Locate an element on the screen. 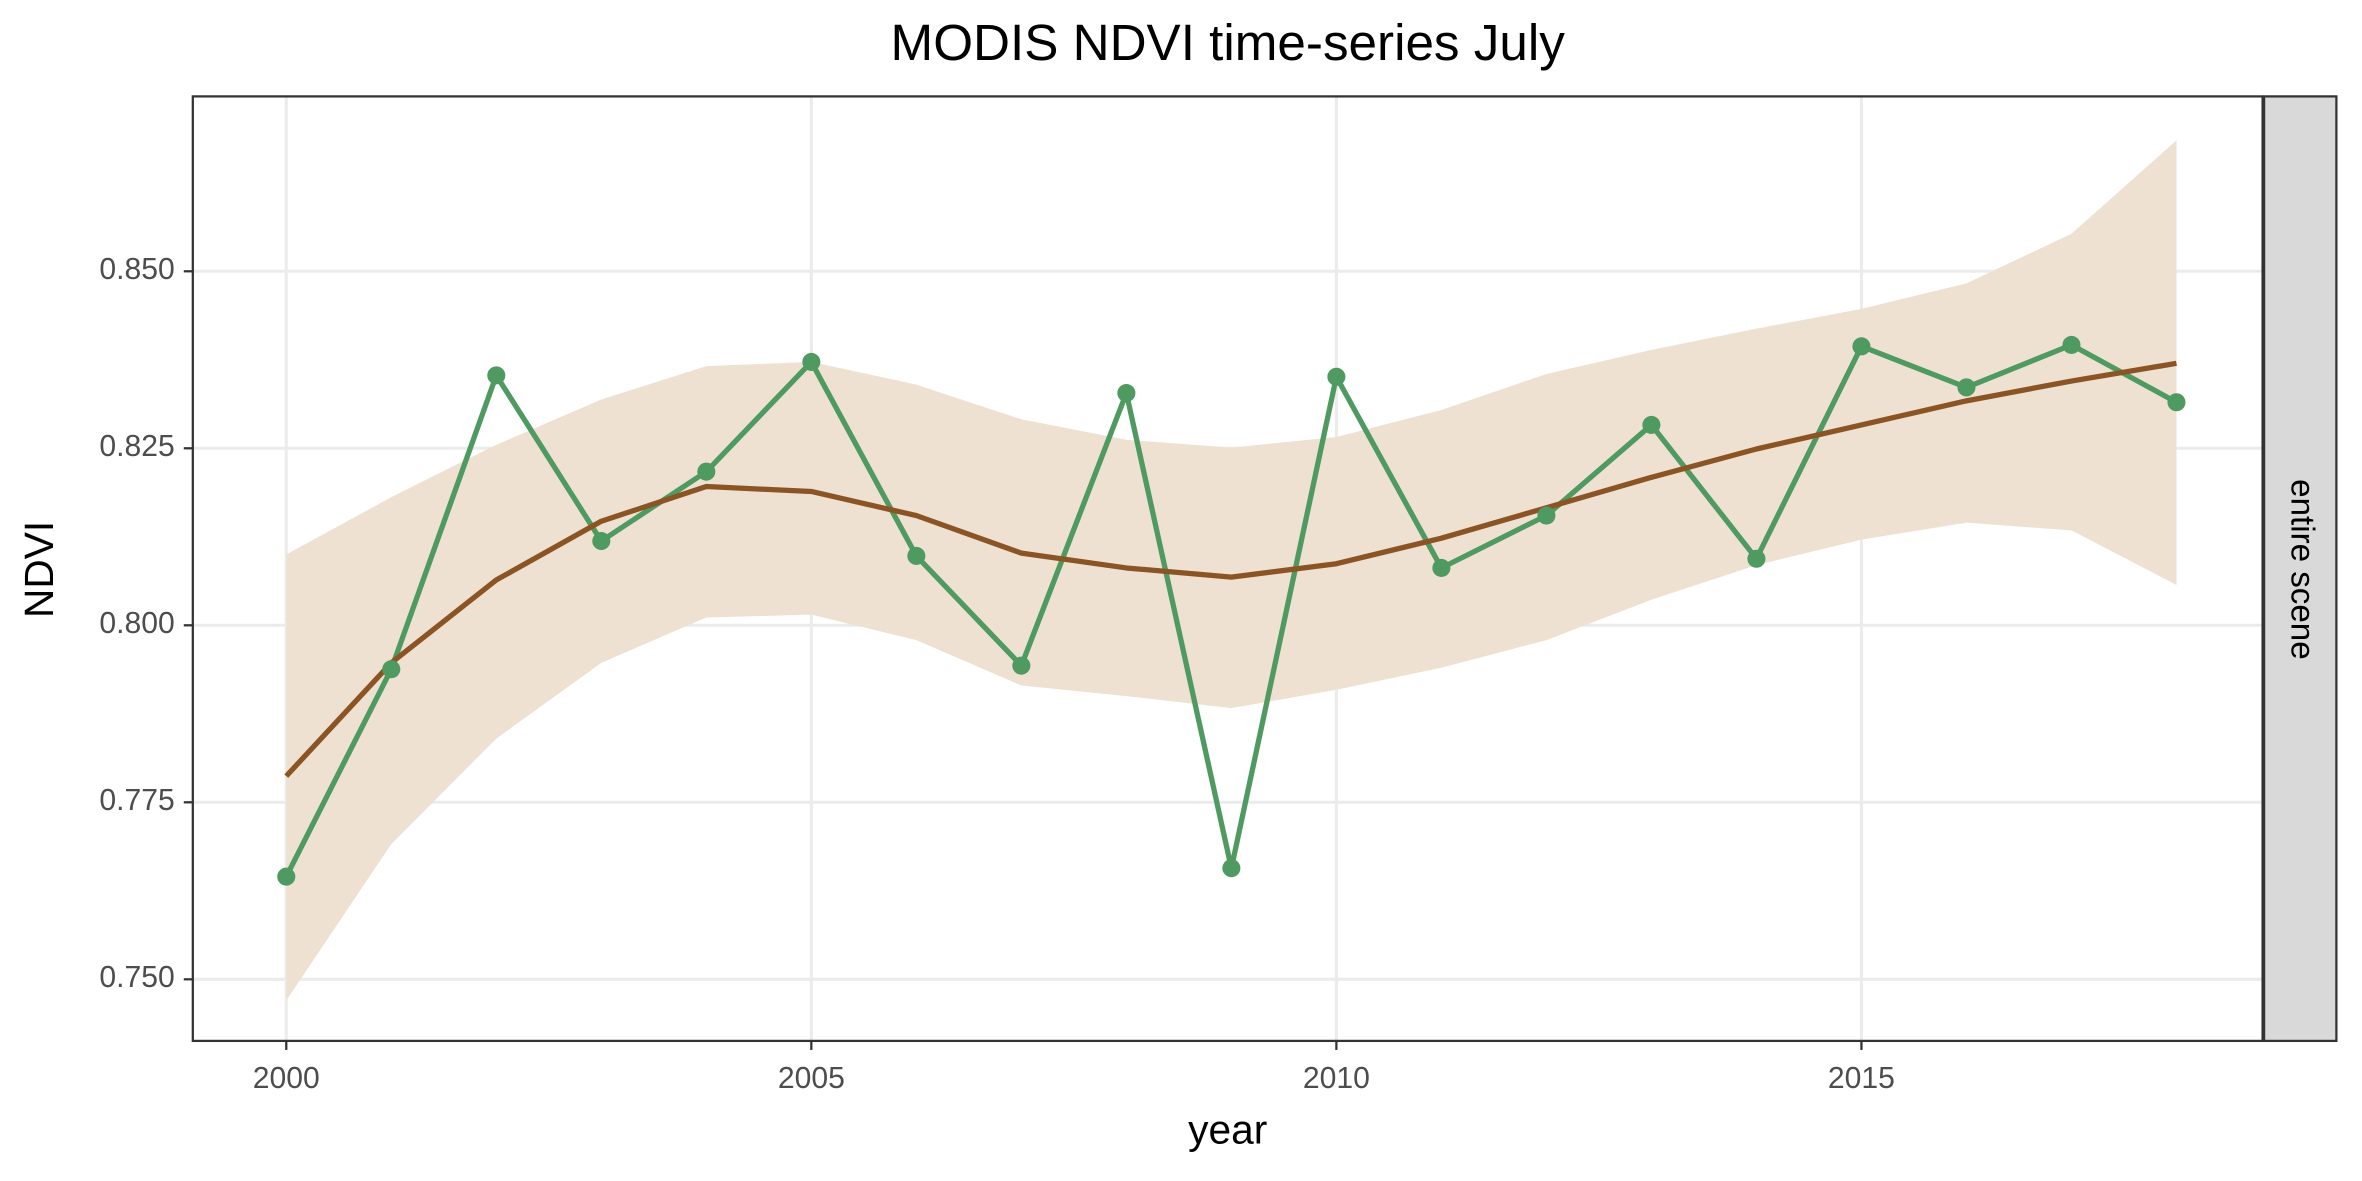  x-tick-label: 2015 is located at coordinates (1861, 1078).